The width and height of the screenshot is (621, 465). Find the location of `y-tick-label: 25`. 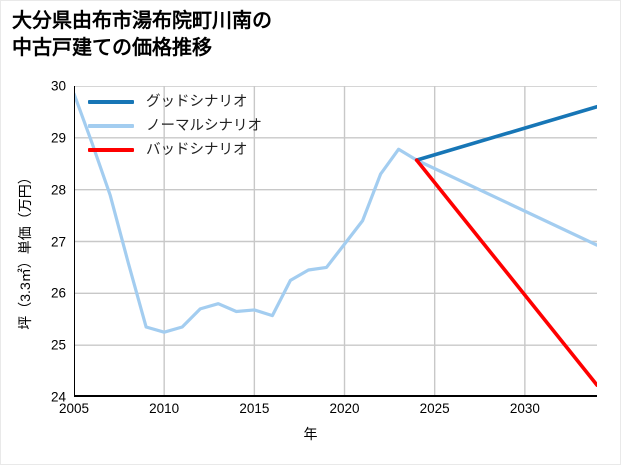

y-tick-label: 25 is located at coordinates (58, 345).